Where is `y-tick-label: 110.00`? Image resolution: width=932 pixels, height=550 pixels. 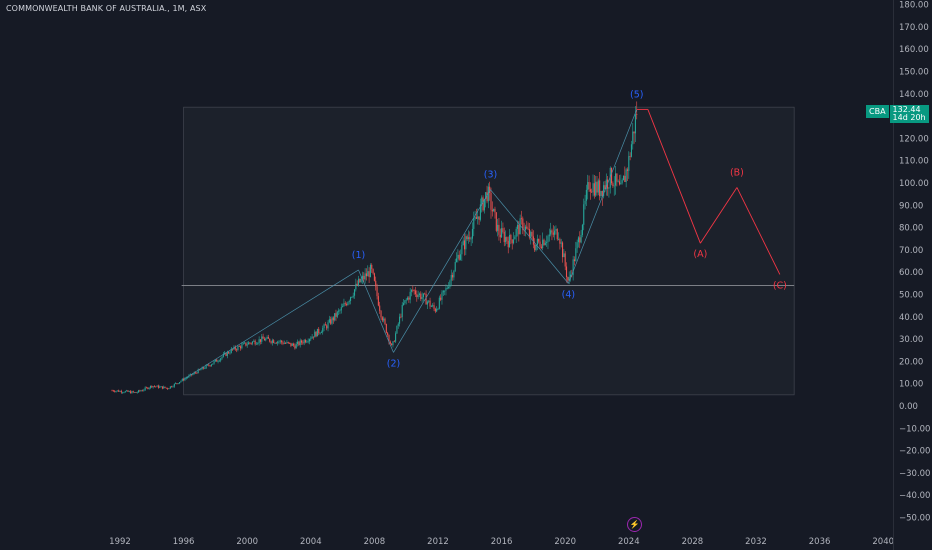
y-tick-label: 110.00 is located at coordinates (914, 162).